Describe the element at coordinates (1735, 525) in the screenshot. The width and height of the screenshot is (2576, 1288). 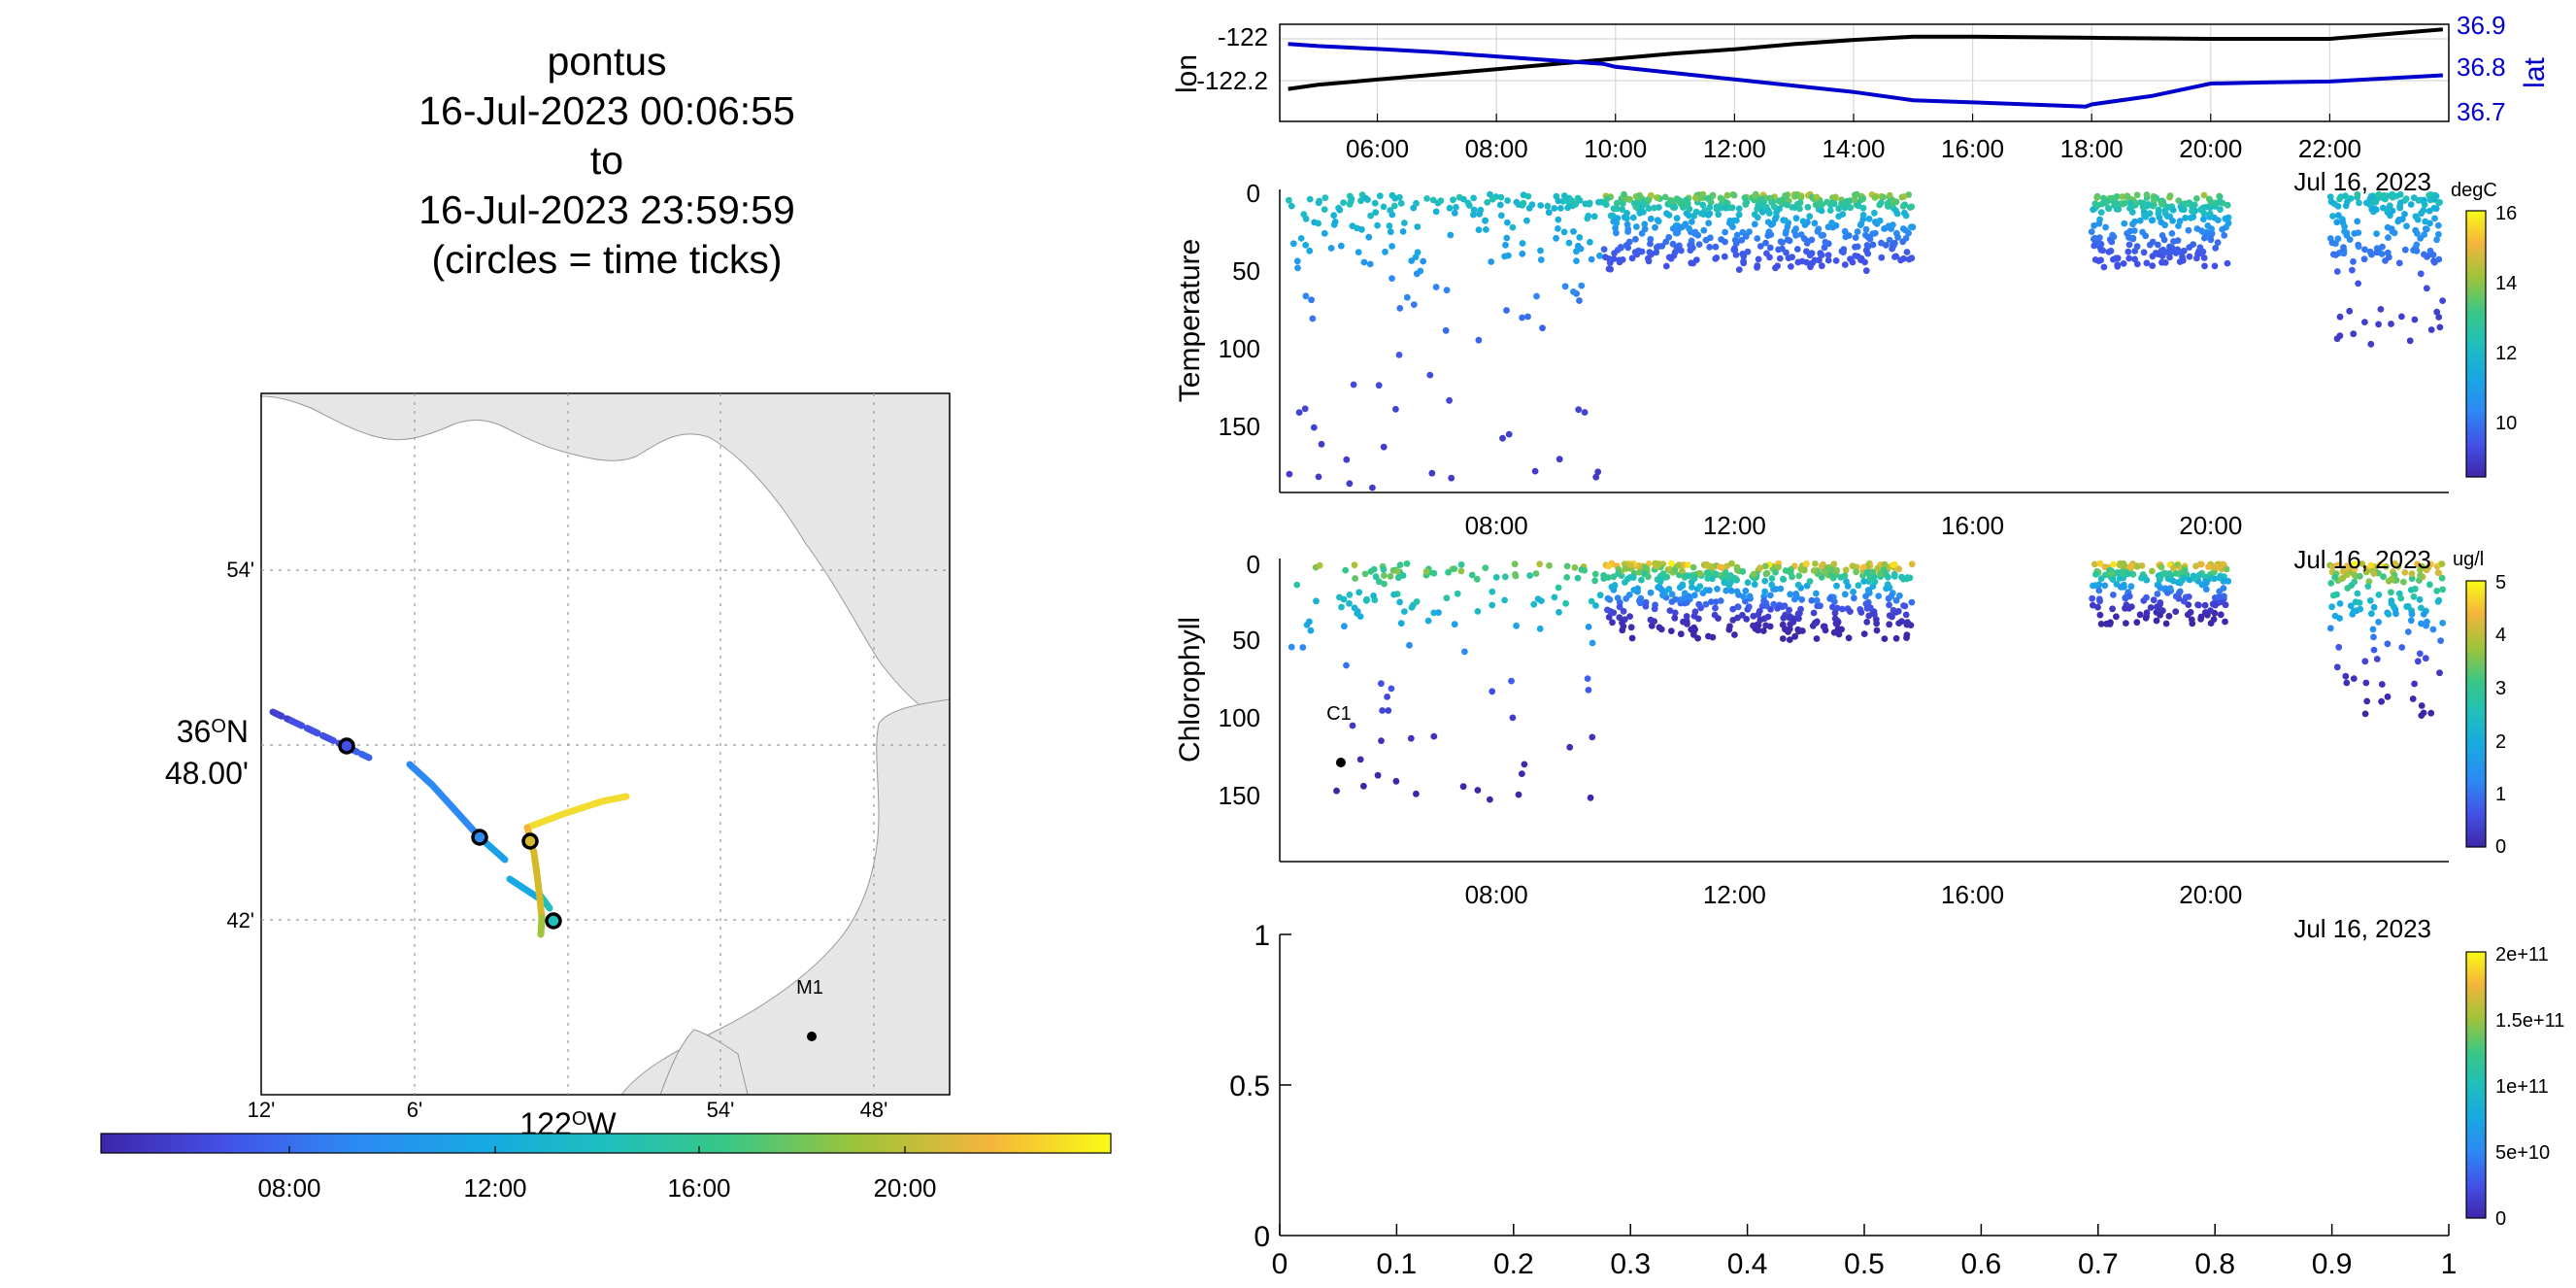
I see `temp-x-tick-label: 12:00` at that location.